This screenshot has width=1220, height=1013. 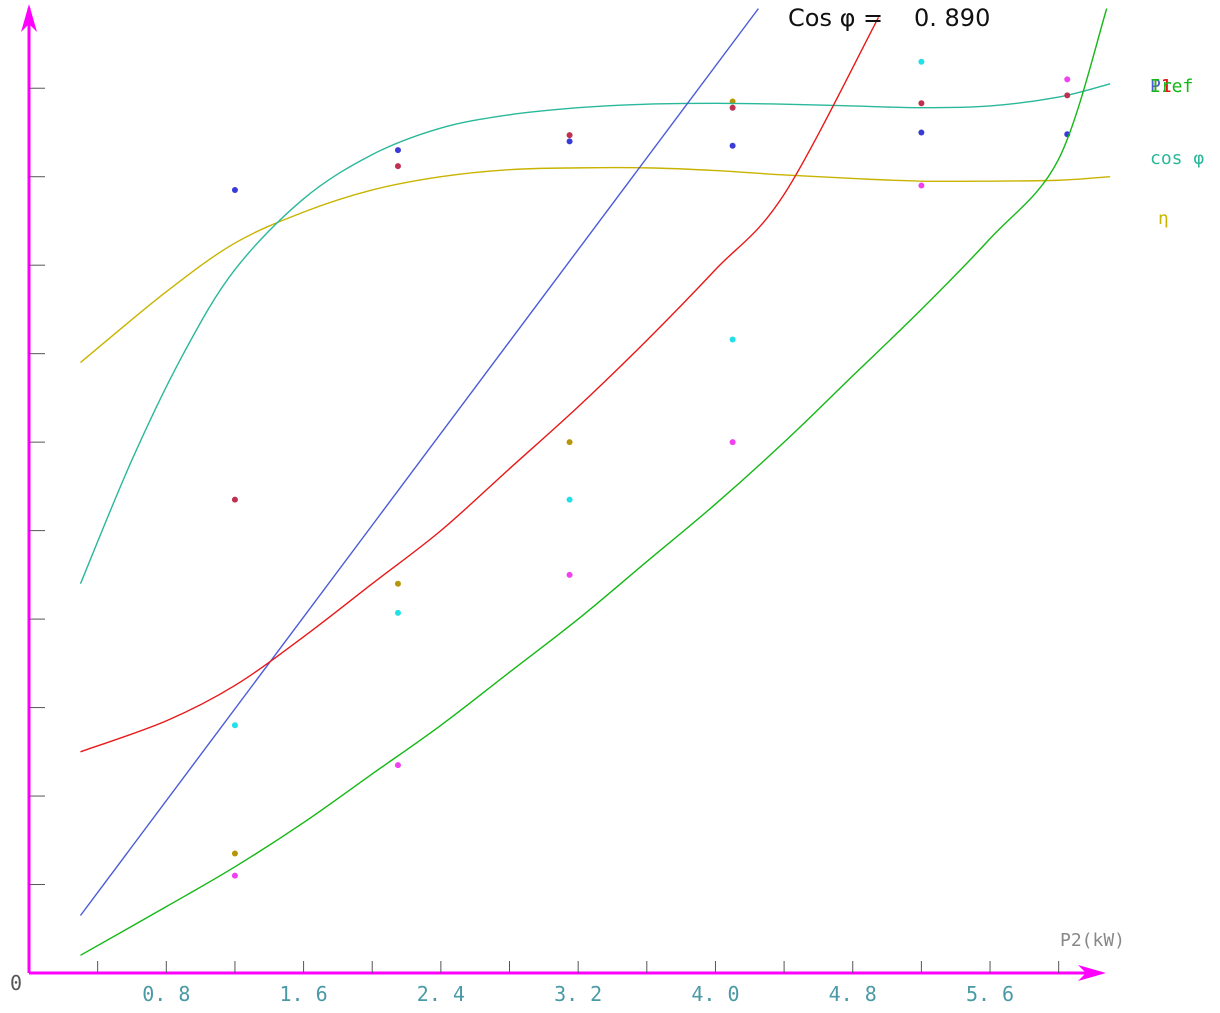 I want to click on x-tick-label: 0. 8, so click(x=166, y=994).